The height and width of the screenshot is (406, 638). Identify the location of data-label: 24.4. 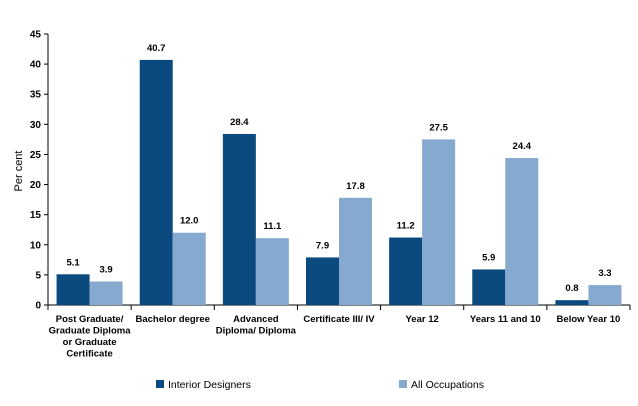
(522, 146).